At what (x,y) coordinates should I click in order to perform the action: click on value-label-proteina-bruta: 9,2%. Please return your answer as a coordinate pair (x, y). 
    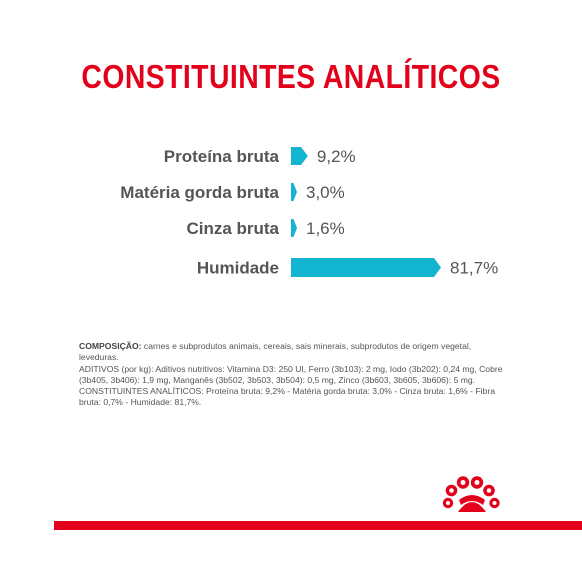
    Looking at the image, I should click on (336, 156).